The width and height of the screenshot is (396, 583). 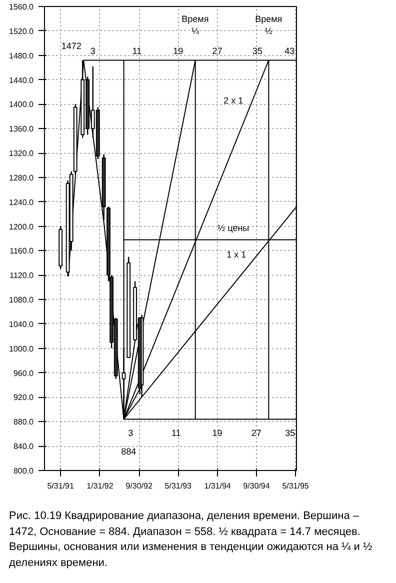 I want to click on annotation: 1472, so click(x=71, y=46).